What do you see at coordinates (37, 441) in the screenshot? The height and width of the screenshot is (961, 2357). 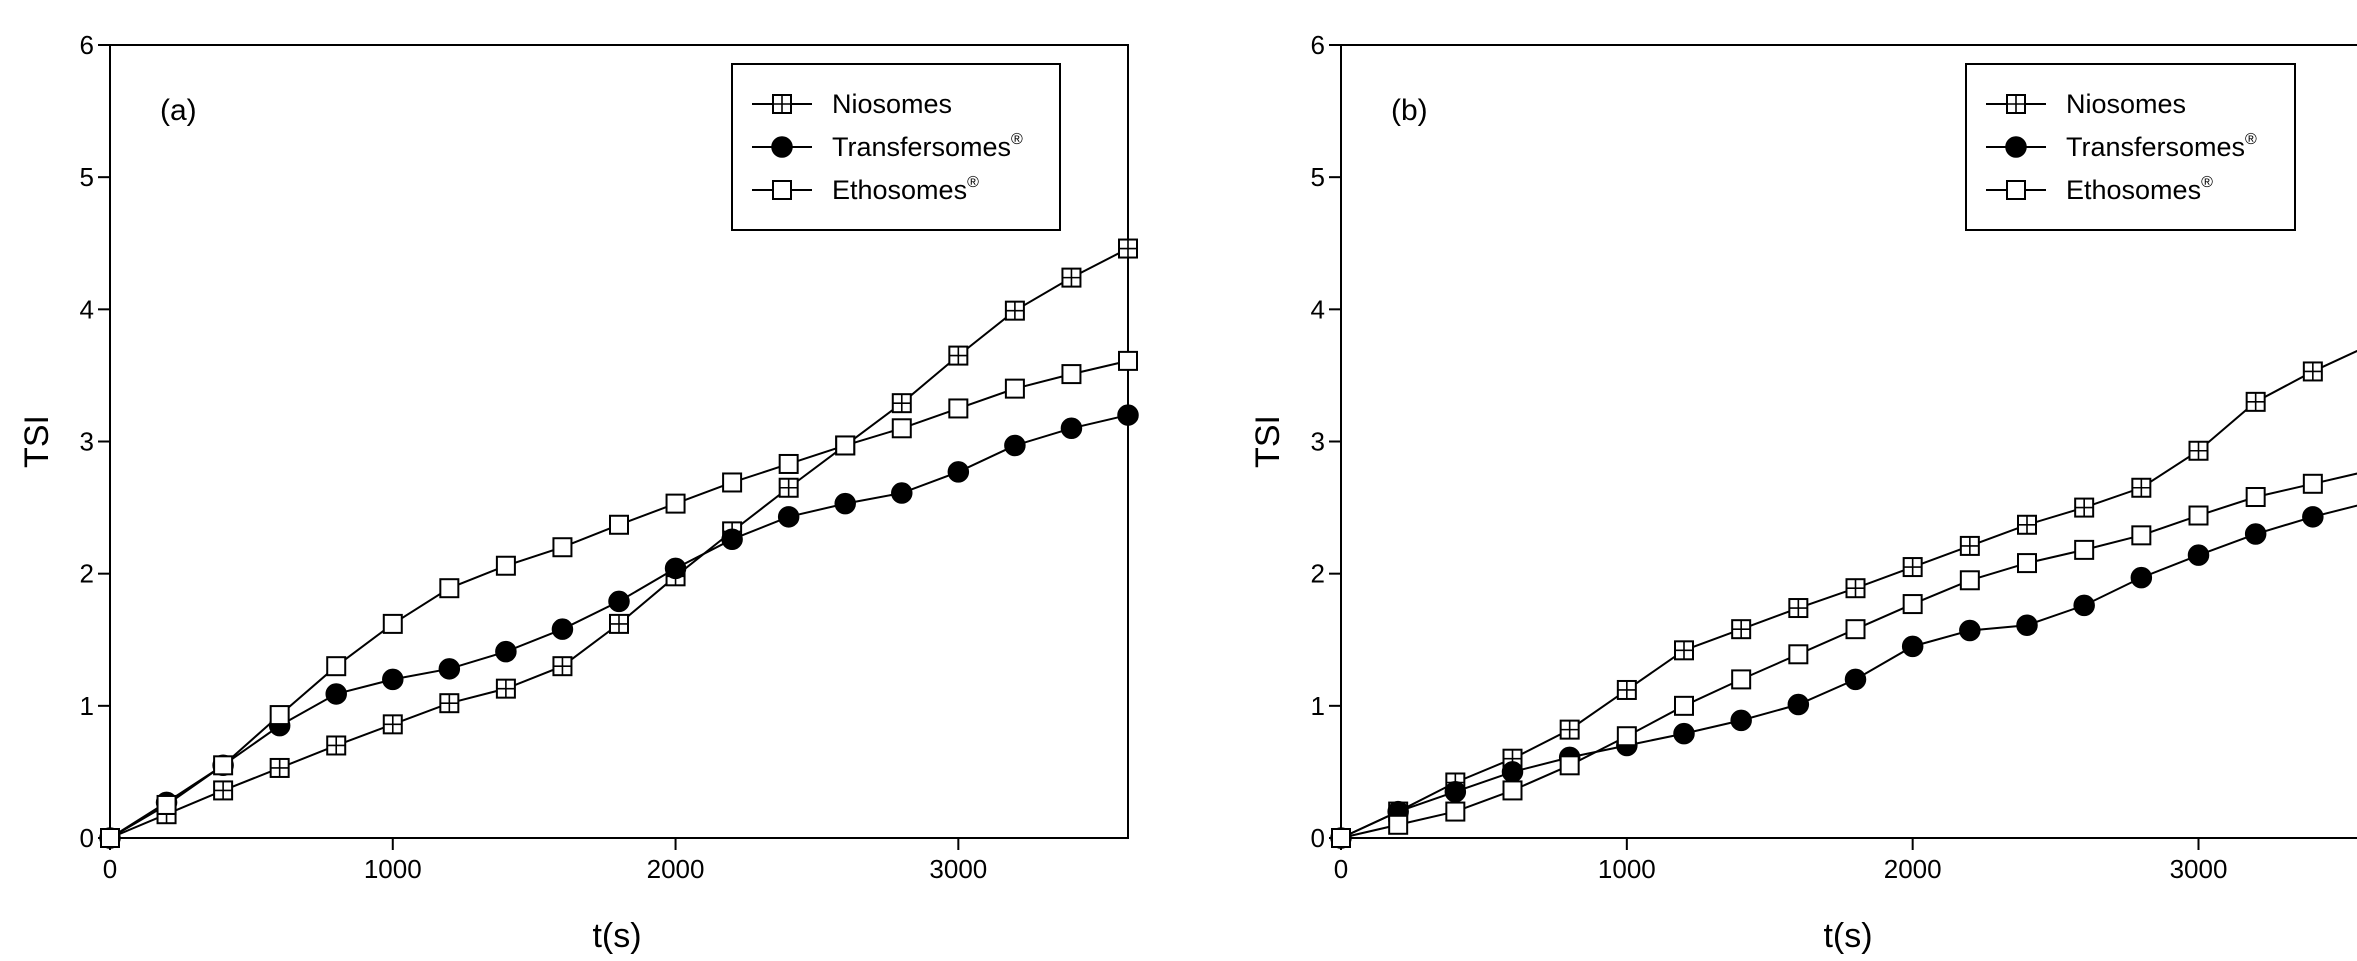 I see `y-axis-label: TSI` at bounding box center [37, 441].